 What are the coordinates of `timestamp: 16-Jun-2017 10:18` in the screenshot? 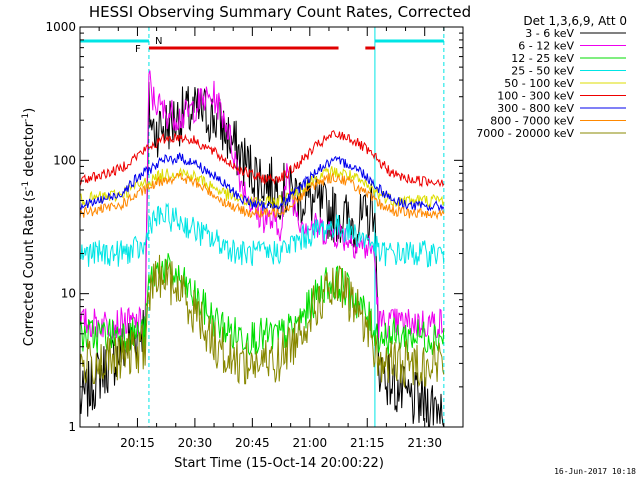 It's located at (595, 471).